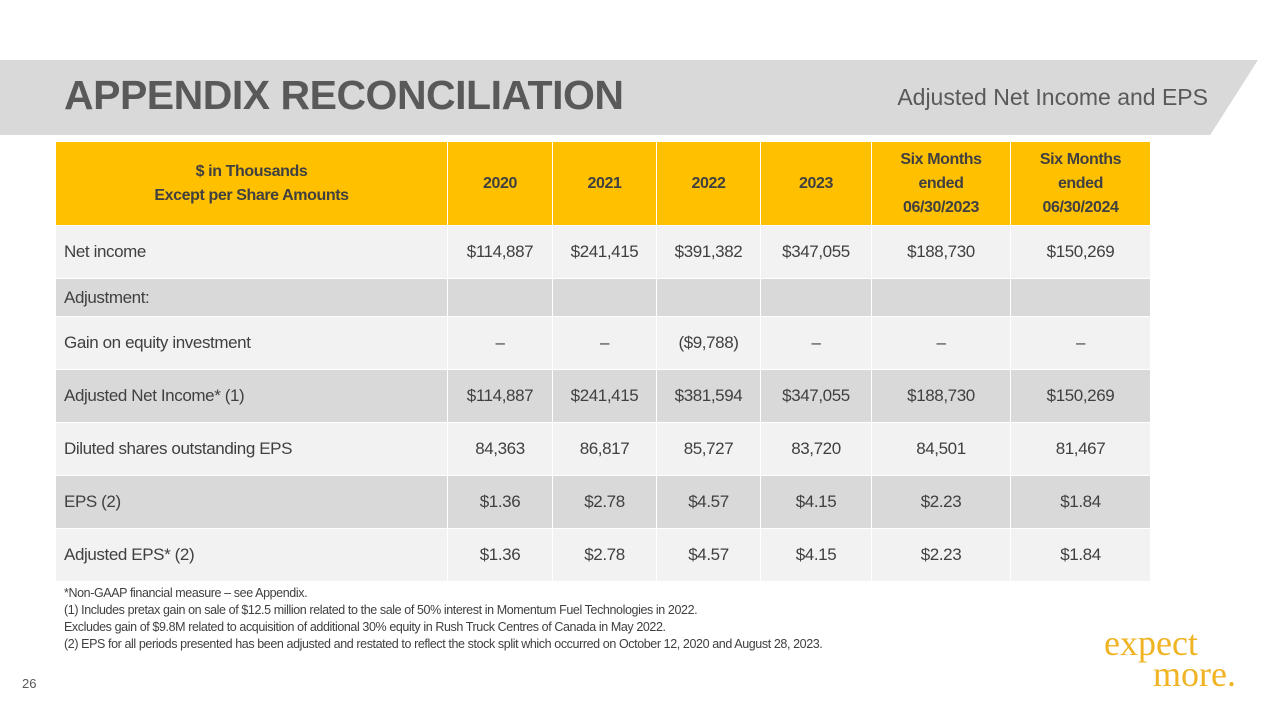  Describe the element at coordinates (629, 97) in the screenshot. I see `title-banner` at that location.